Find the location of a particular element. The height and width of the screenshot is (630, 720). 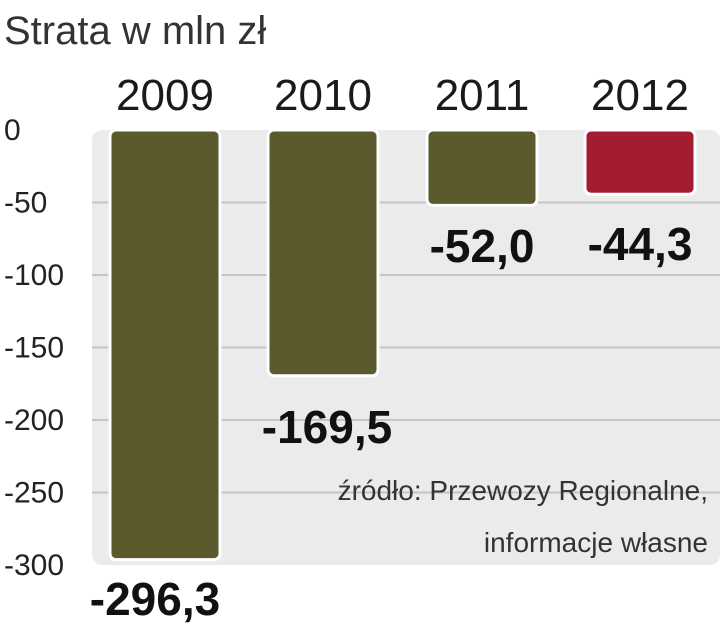

source-line-1: źródło: Przewozy Regionalne, is located at coordinates (523, 490).